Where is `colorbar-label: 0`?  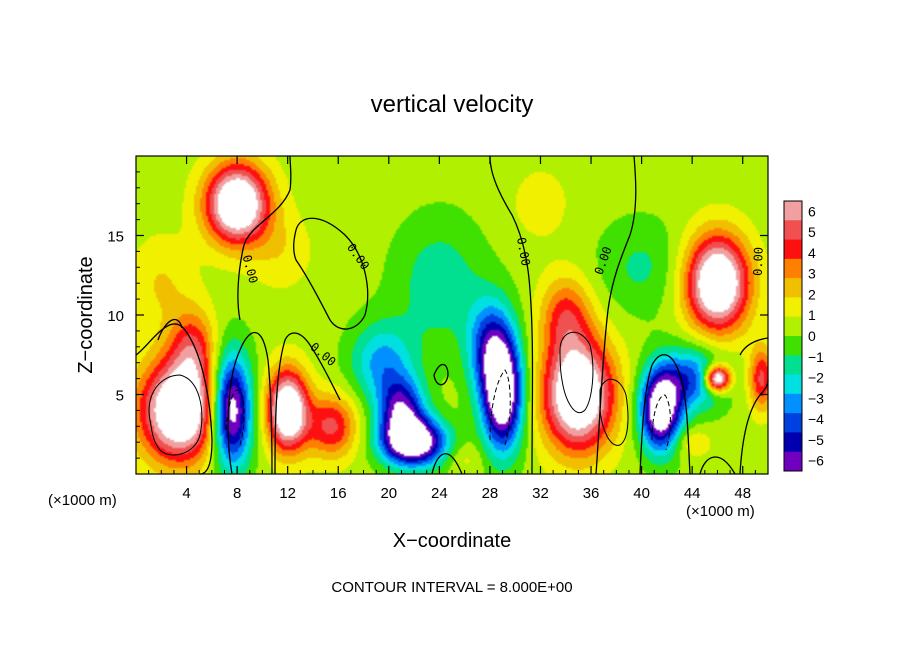
colorbar-label: 0 is located at coordinates (812, 336).